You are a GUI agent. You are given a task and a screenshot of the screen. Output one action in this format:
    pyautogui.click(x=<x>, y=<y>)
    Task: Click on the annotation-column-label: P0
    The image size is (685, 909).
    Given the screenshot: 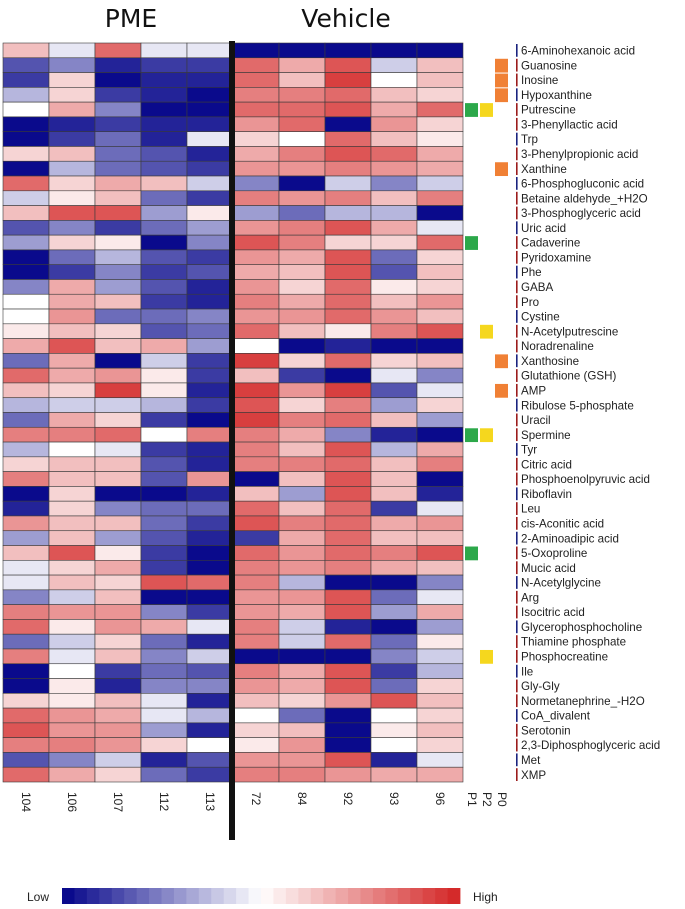 What is the action you would take?
    pyautogui.click(x=502, y=799)
    